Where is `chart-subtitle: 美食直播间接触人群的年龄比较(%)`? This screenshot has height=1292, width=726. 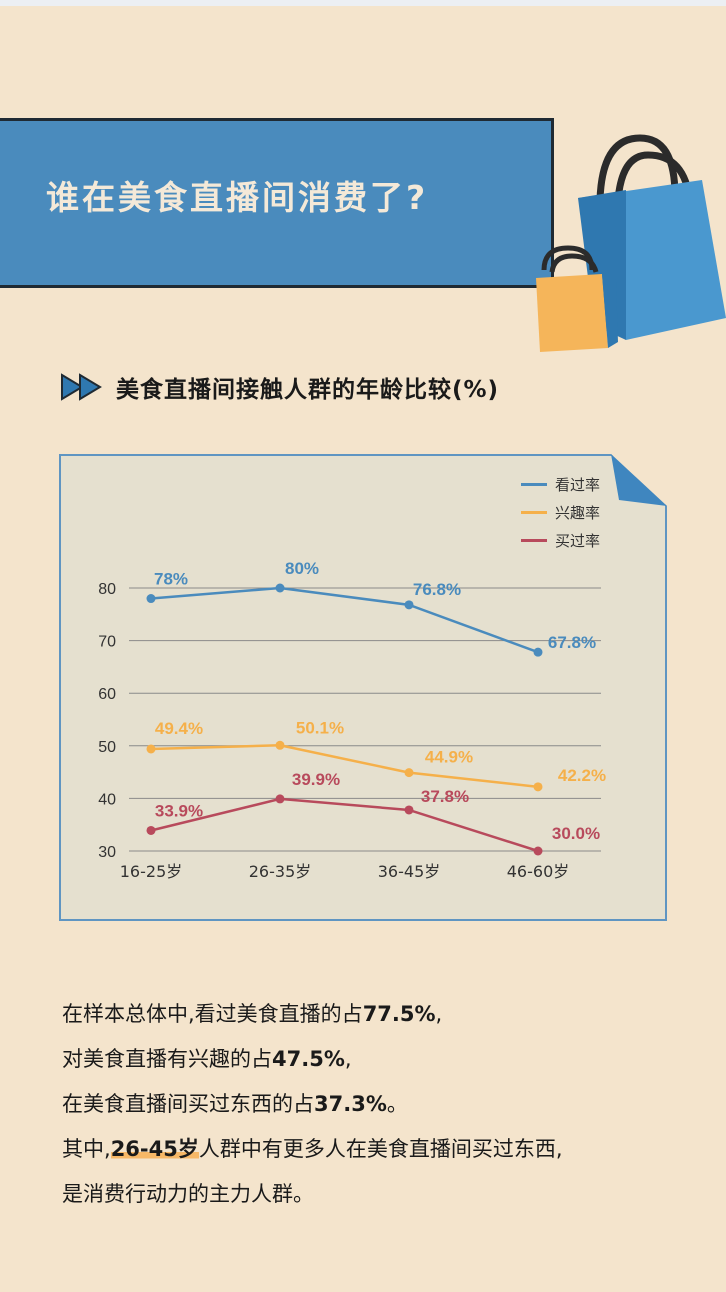
chart-subtitle: 美食直播间接触人群的年龄比较(%) is located at coordinates (308, 390).